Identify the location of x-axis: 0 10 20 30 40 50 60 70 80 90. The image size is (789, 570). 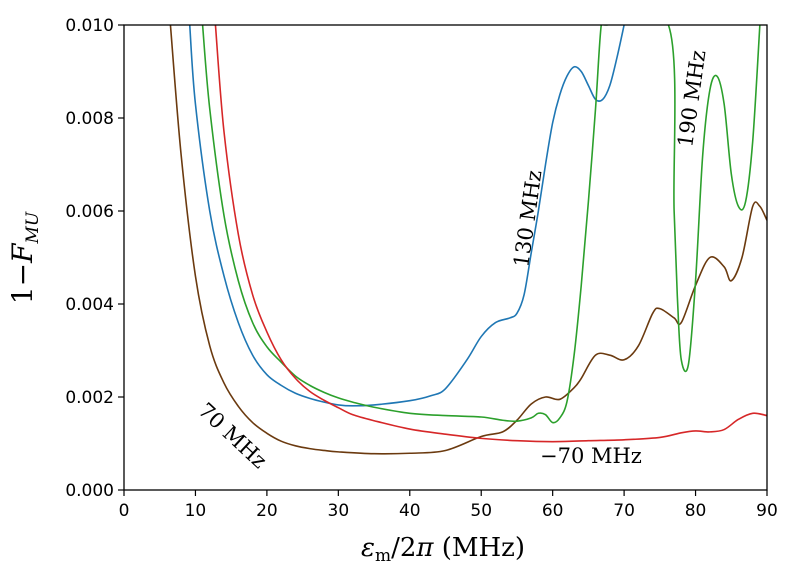
(448, 505).